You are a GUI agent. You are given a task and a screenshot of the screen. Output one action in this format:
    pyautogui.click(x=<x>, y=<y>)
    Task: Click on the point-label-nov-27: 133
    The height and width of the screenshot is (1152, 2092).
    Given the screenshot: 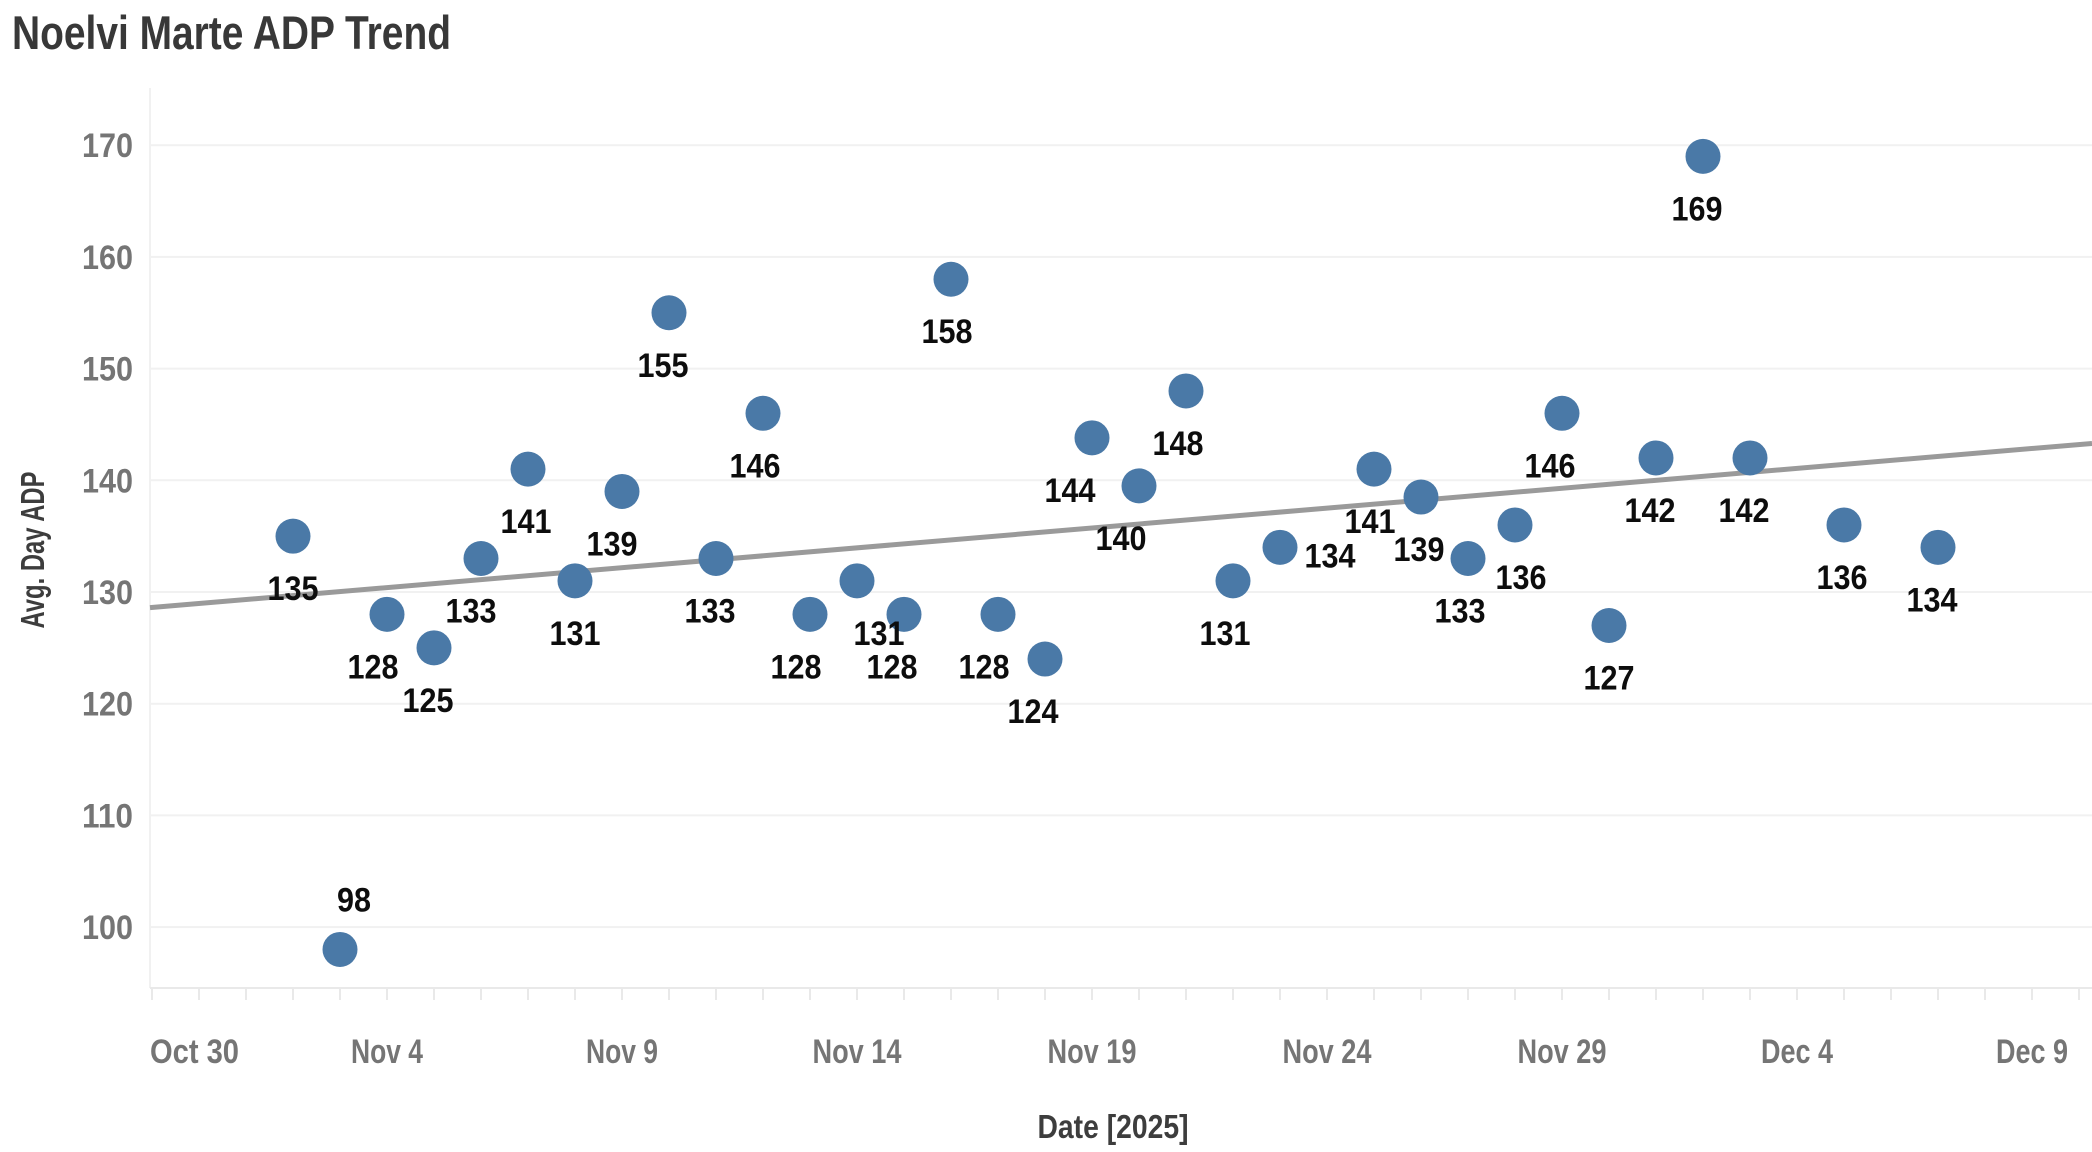 What is the action you would take?
    pyautogui.click(x=1460, y=611)
    